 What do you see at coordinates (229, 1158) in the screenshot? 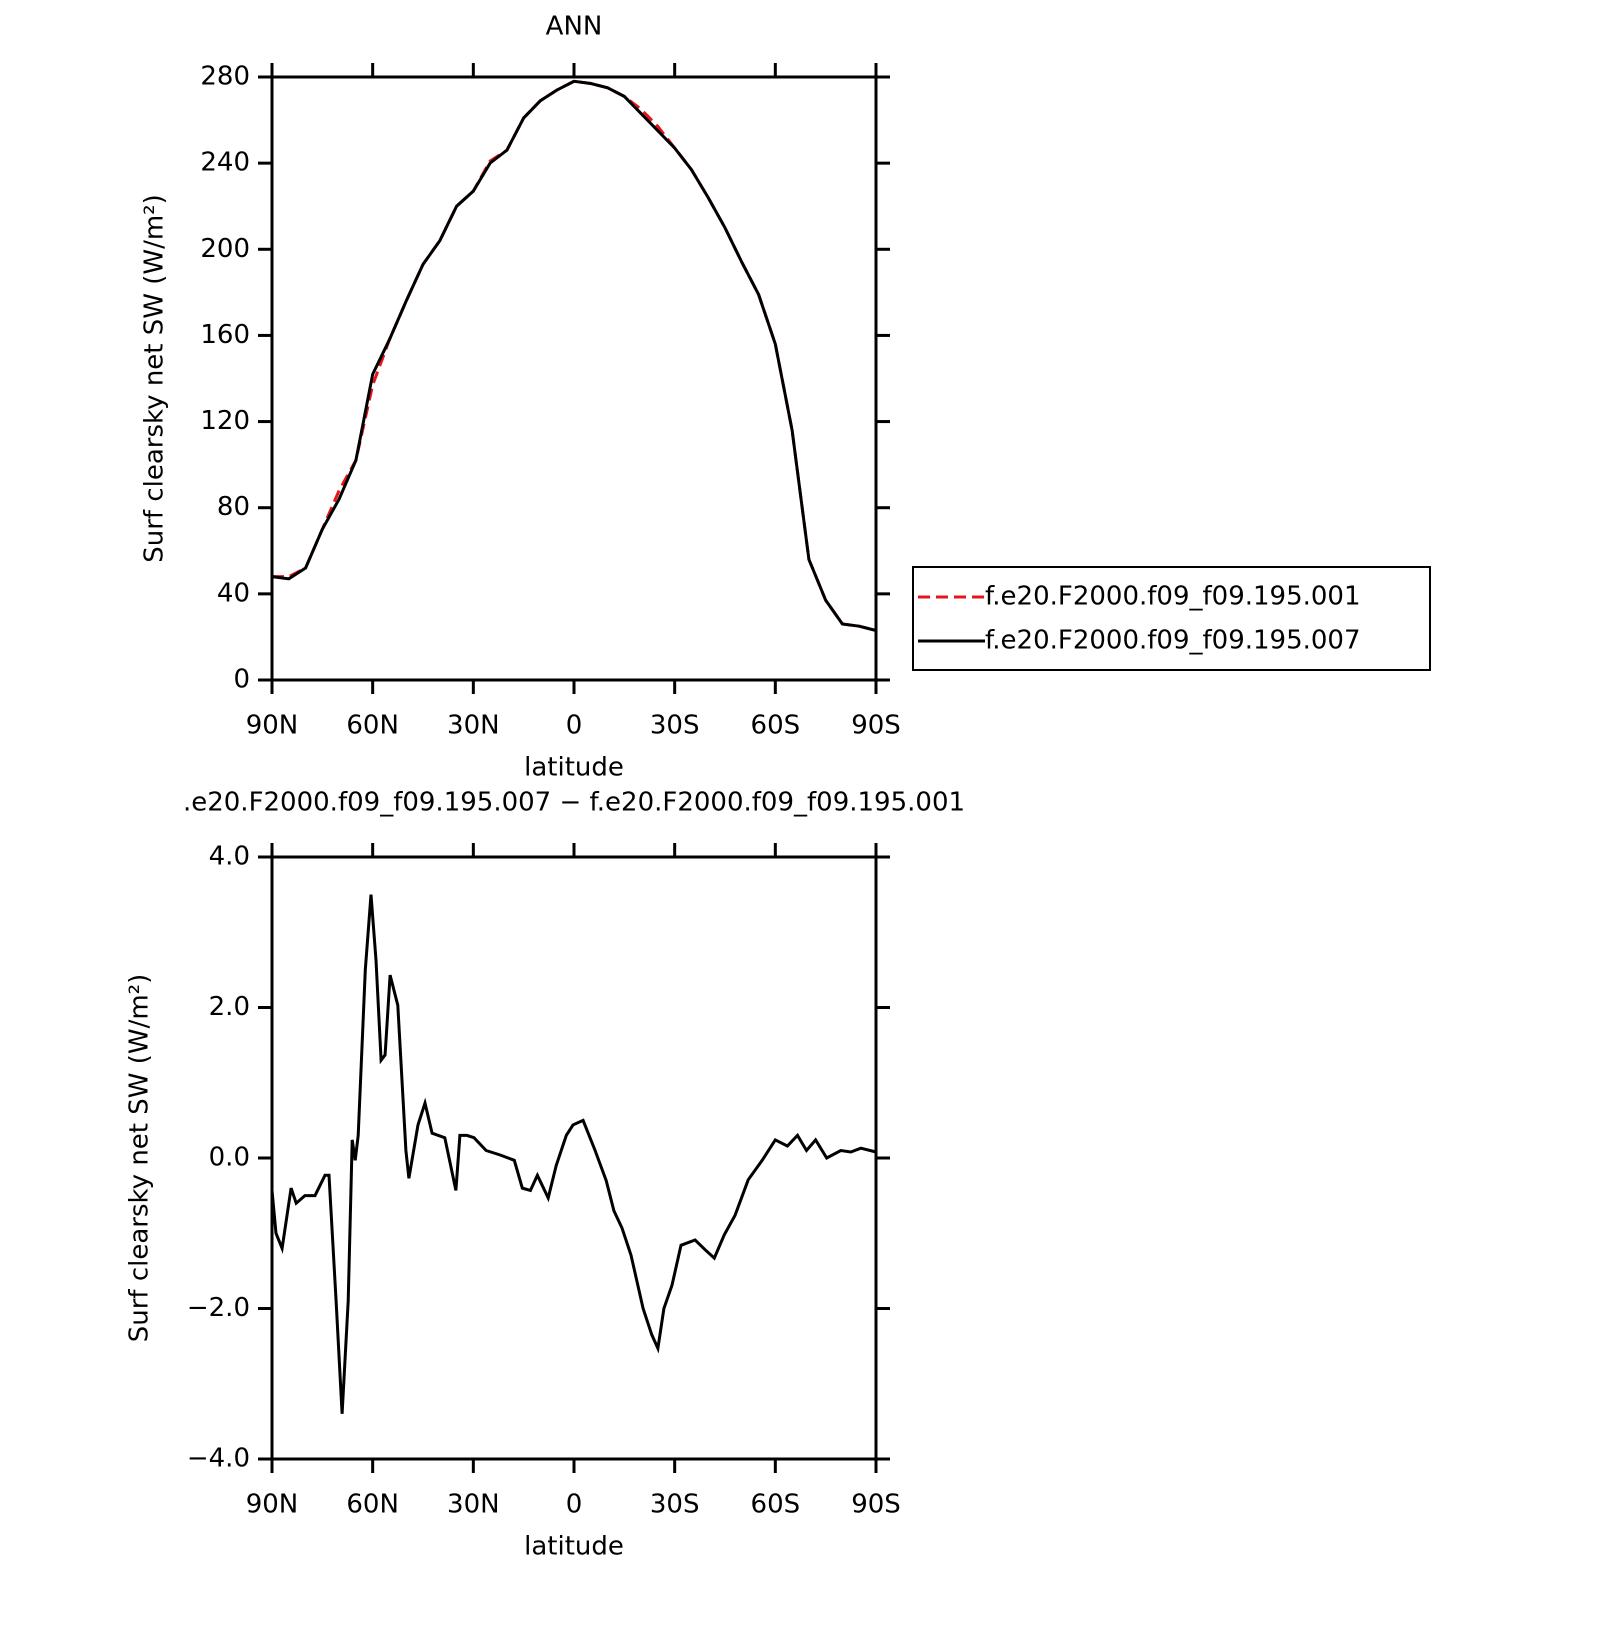
I see `y-tick-label: 0.0` at bounding box center [229, 1158].